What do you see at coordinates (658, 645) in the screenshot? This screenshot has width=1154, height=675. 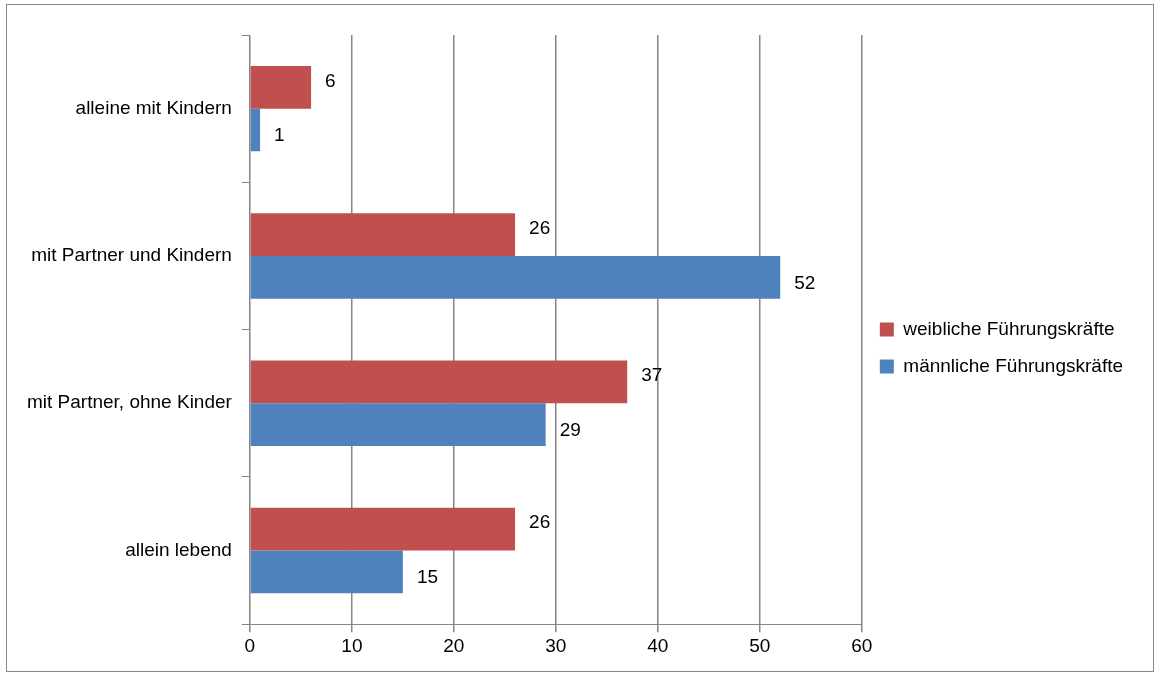 I see `x-tick-label: 40` at bounding box center [658, 645].